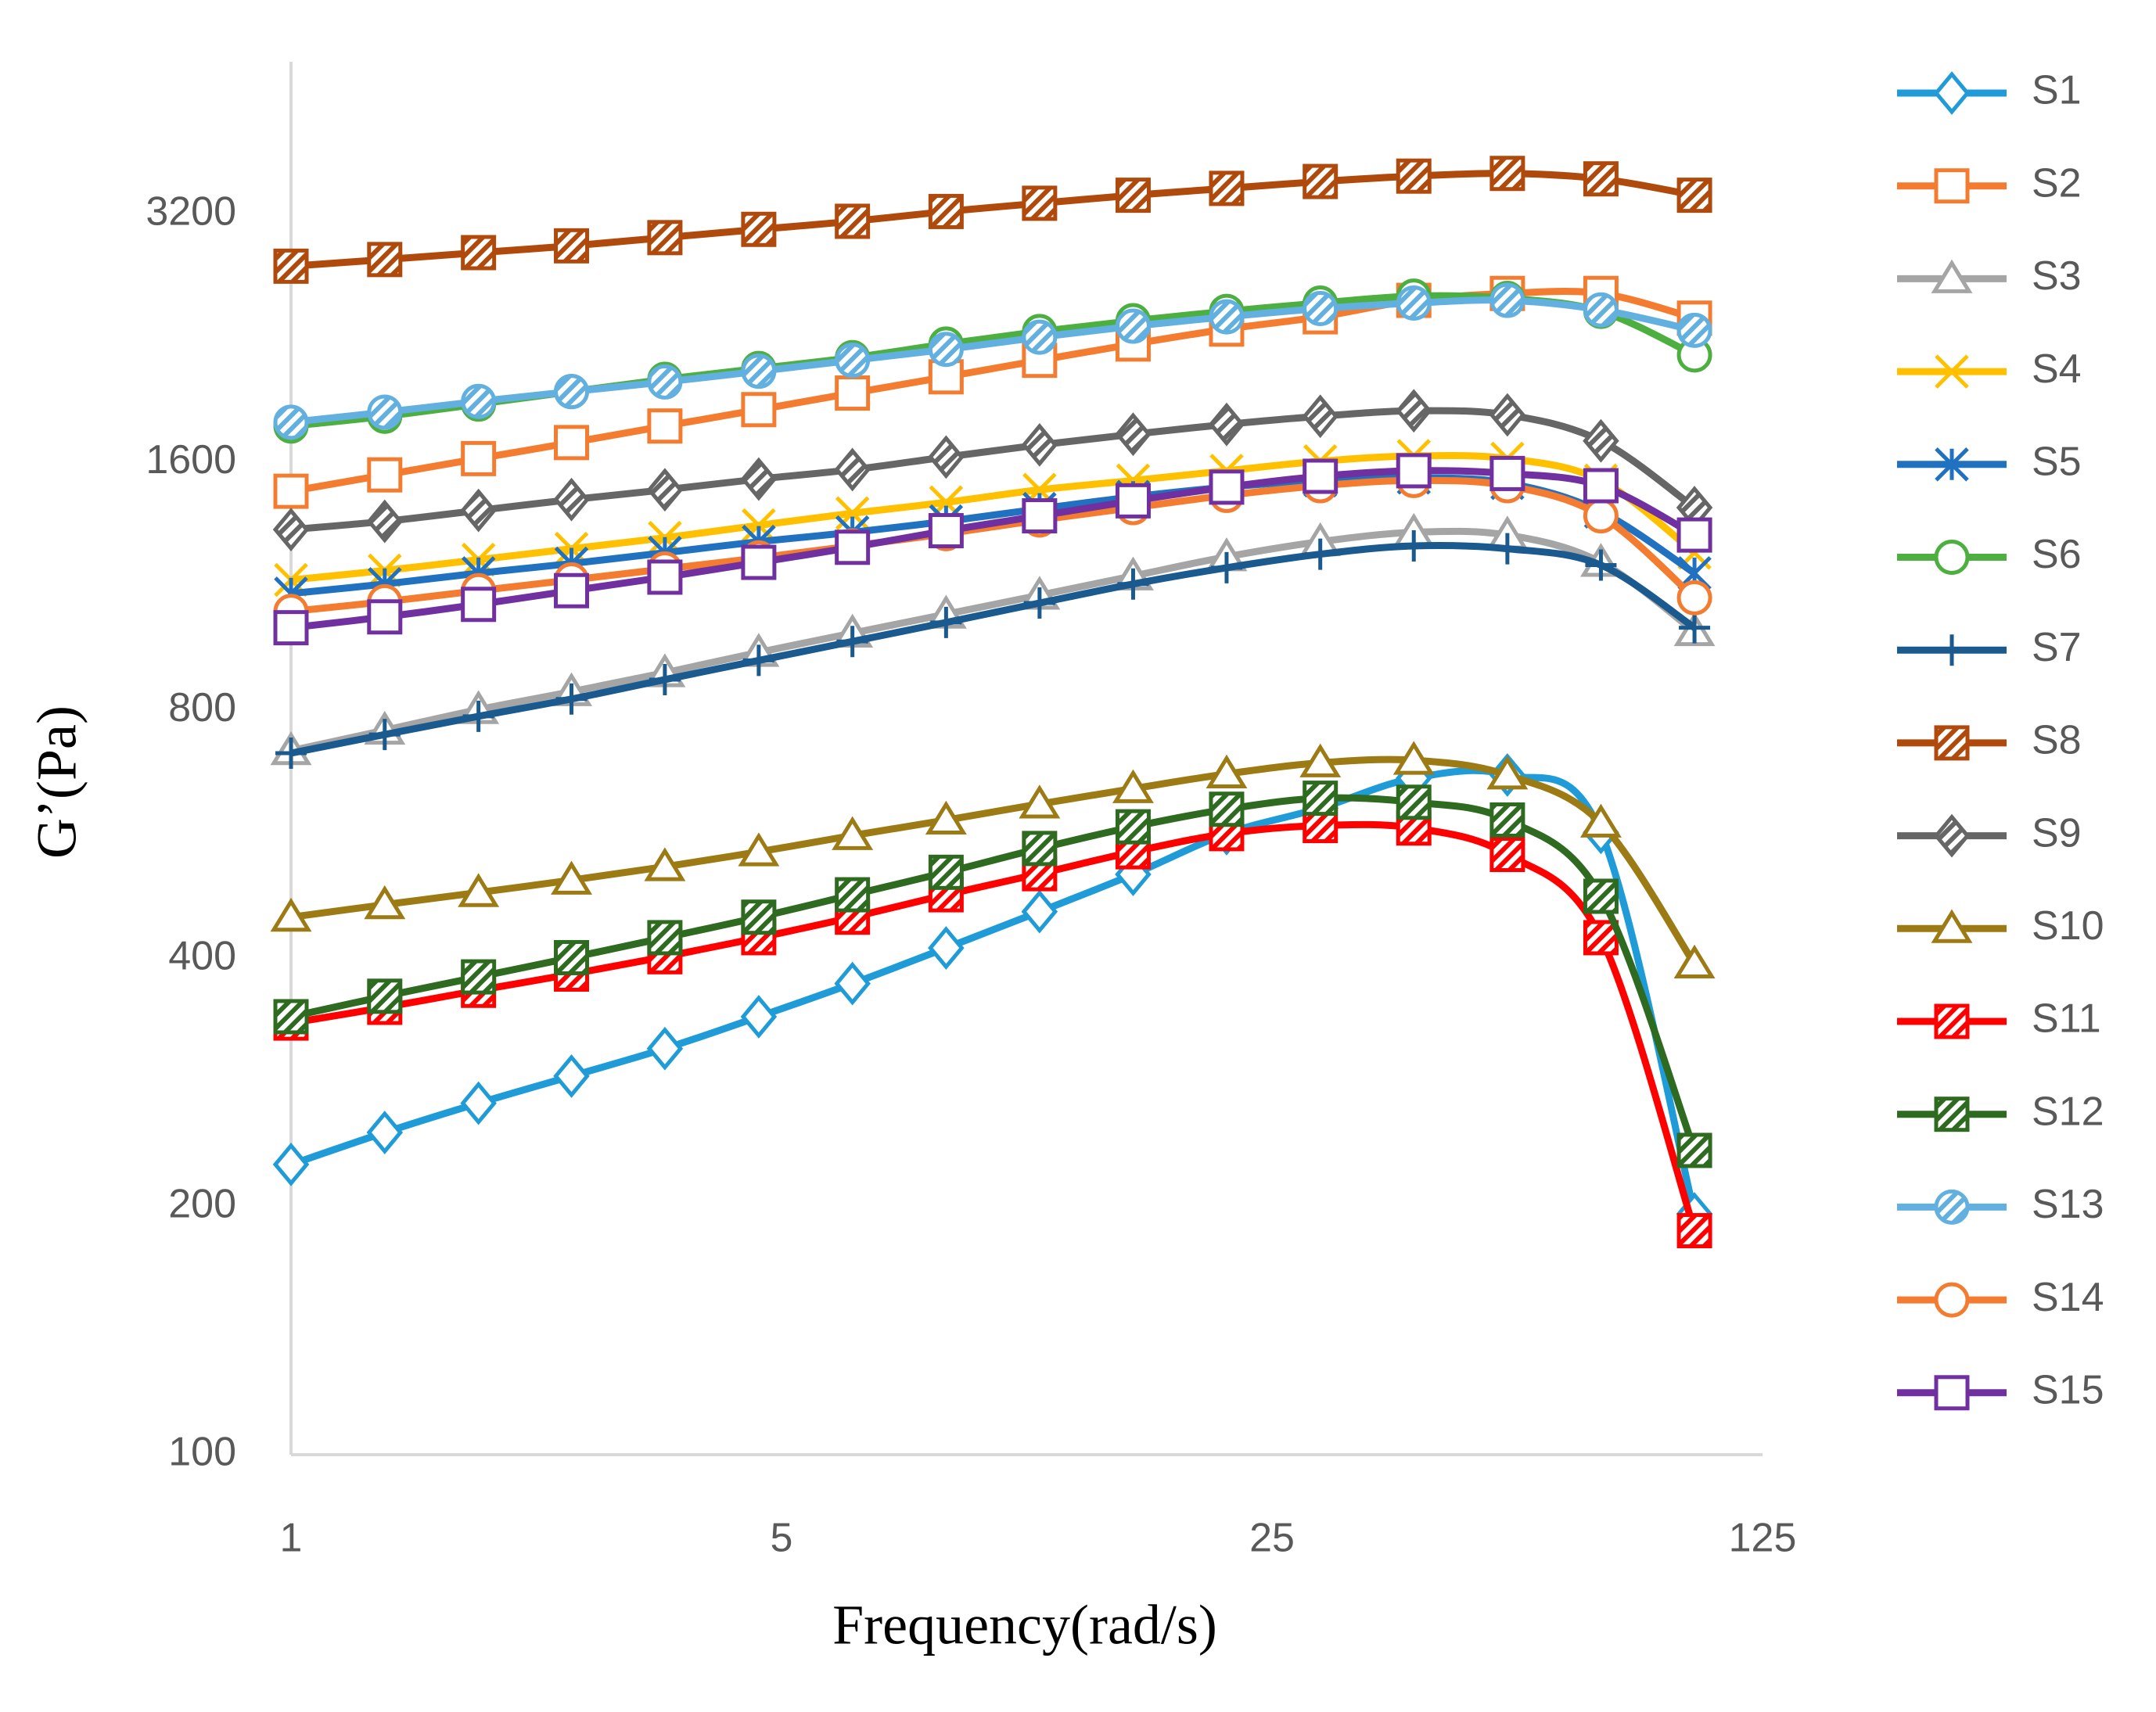 The height and width of the screenshot is (1712, 2156). What do you see at coordinates (2068, 1390) in the screenshot?
I see `legend-label: S15` at bounding box center [2068, 1390].